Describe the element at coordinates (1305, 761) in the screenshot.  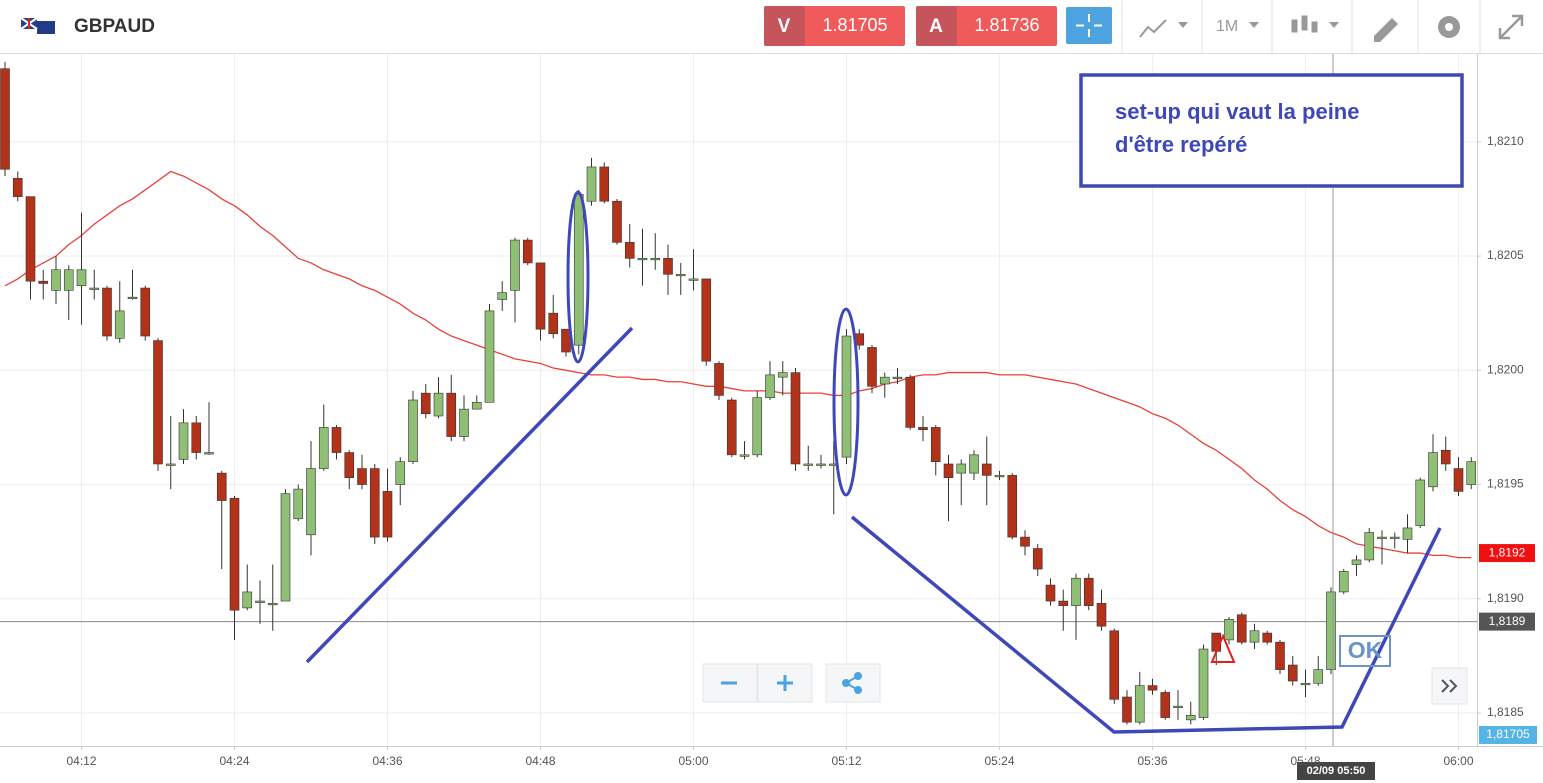
I see `x-tick-label: 05:48` at that location.